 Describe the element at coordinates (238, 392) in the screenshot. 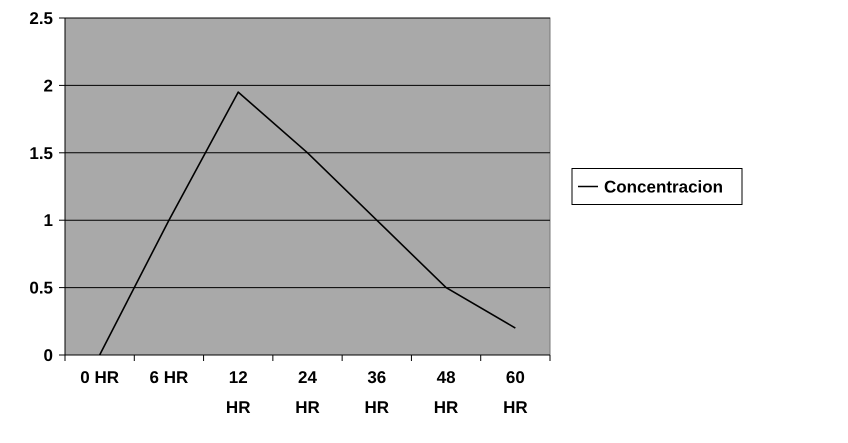

I see `x-tick-label: 12 HR` at that location.